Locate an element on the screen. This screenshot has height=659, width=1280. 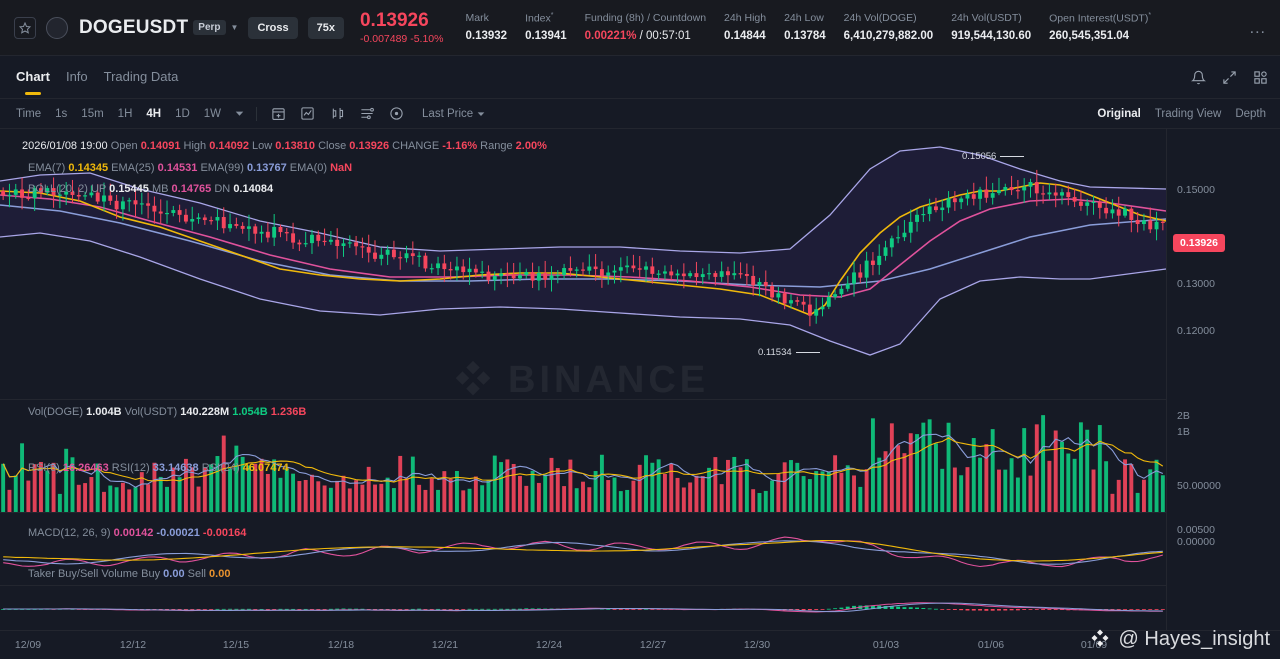
interval-1h: 1H is located at coordinates (125, 113).